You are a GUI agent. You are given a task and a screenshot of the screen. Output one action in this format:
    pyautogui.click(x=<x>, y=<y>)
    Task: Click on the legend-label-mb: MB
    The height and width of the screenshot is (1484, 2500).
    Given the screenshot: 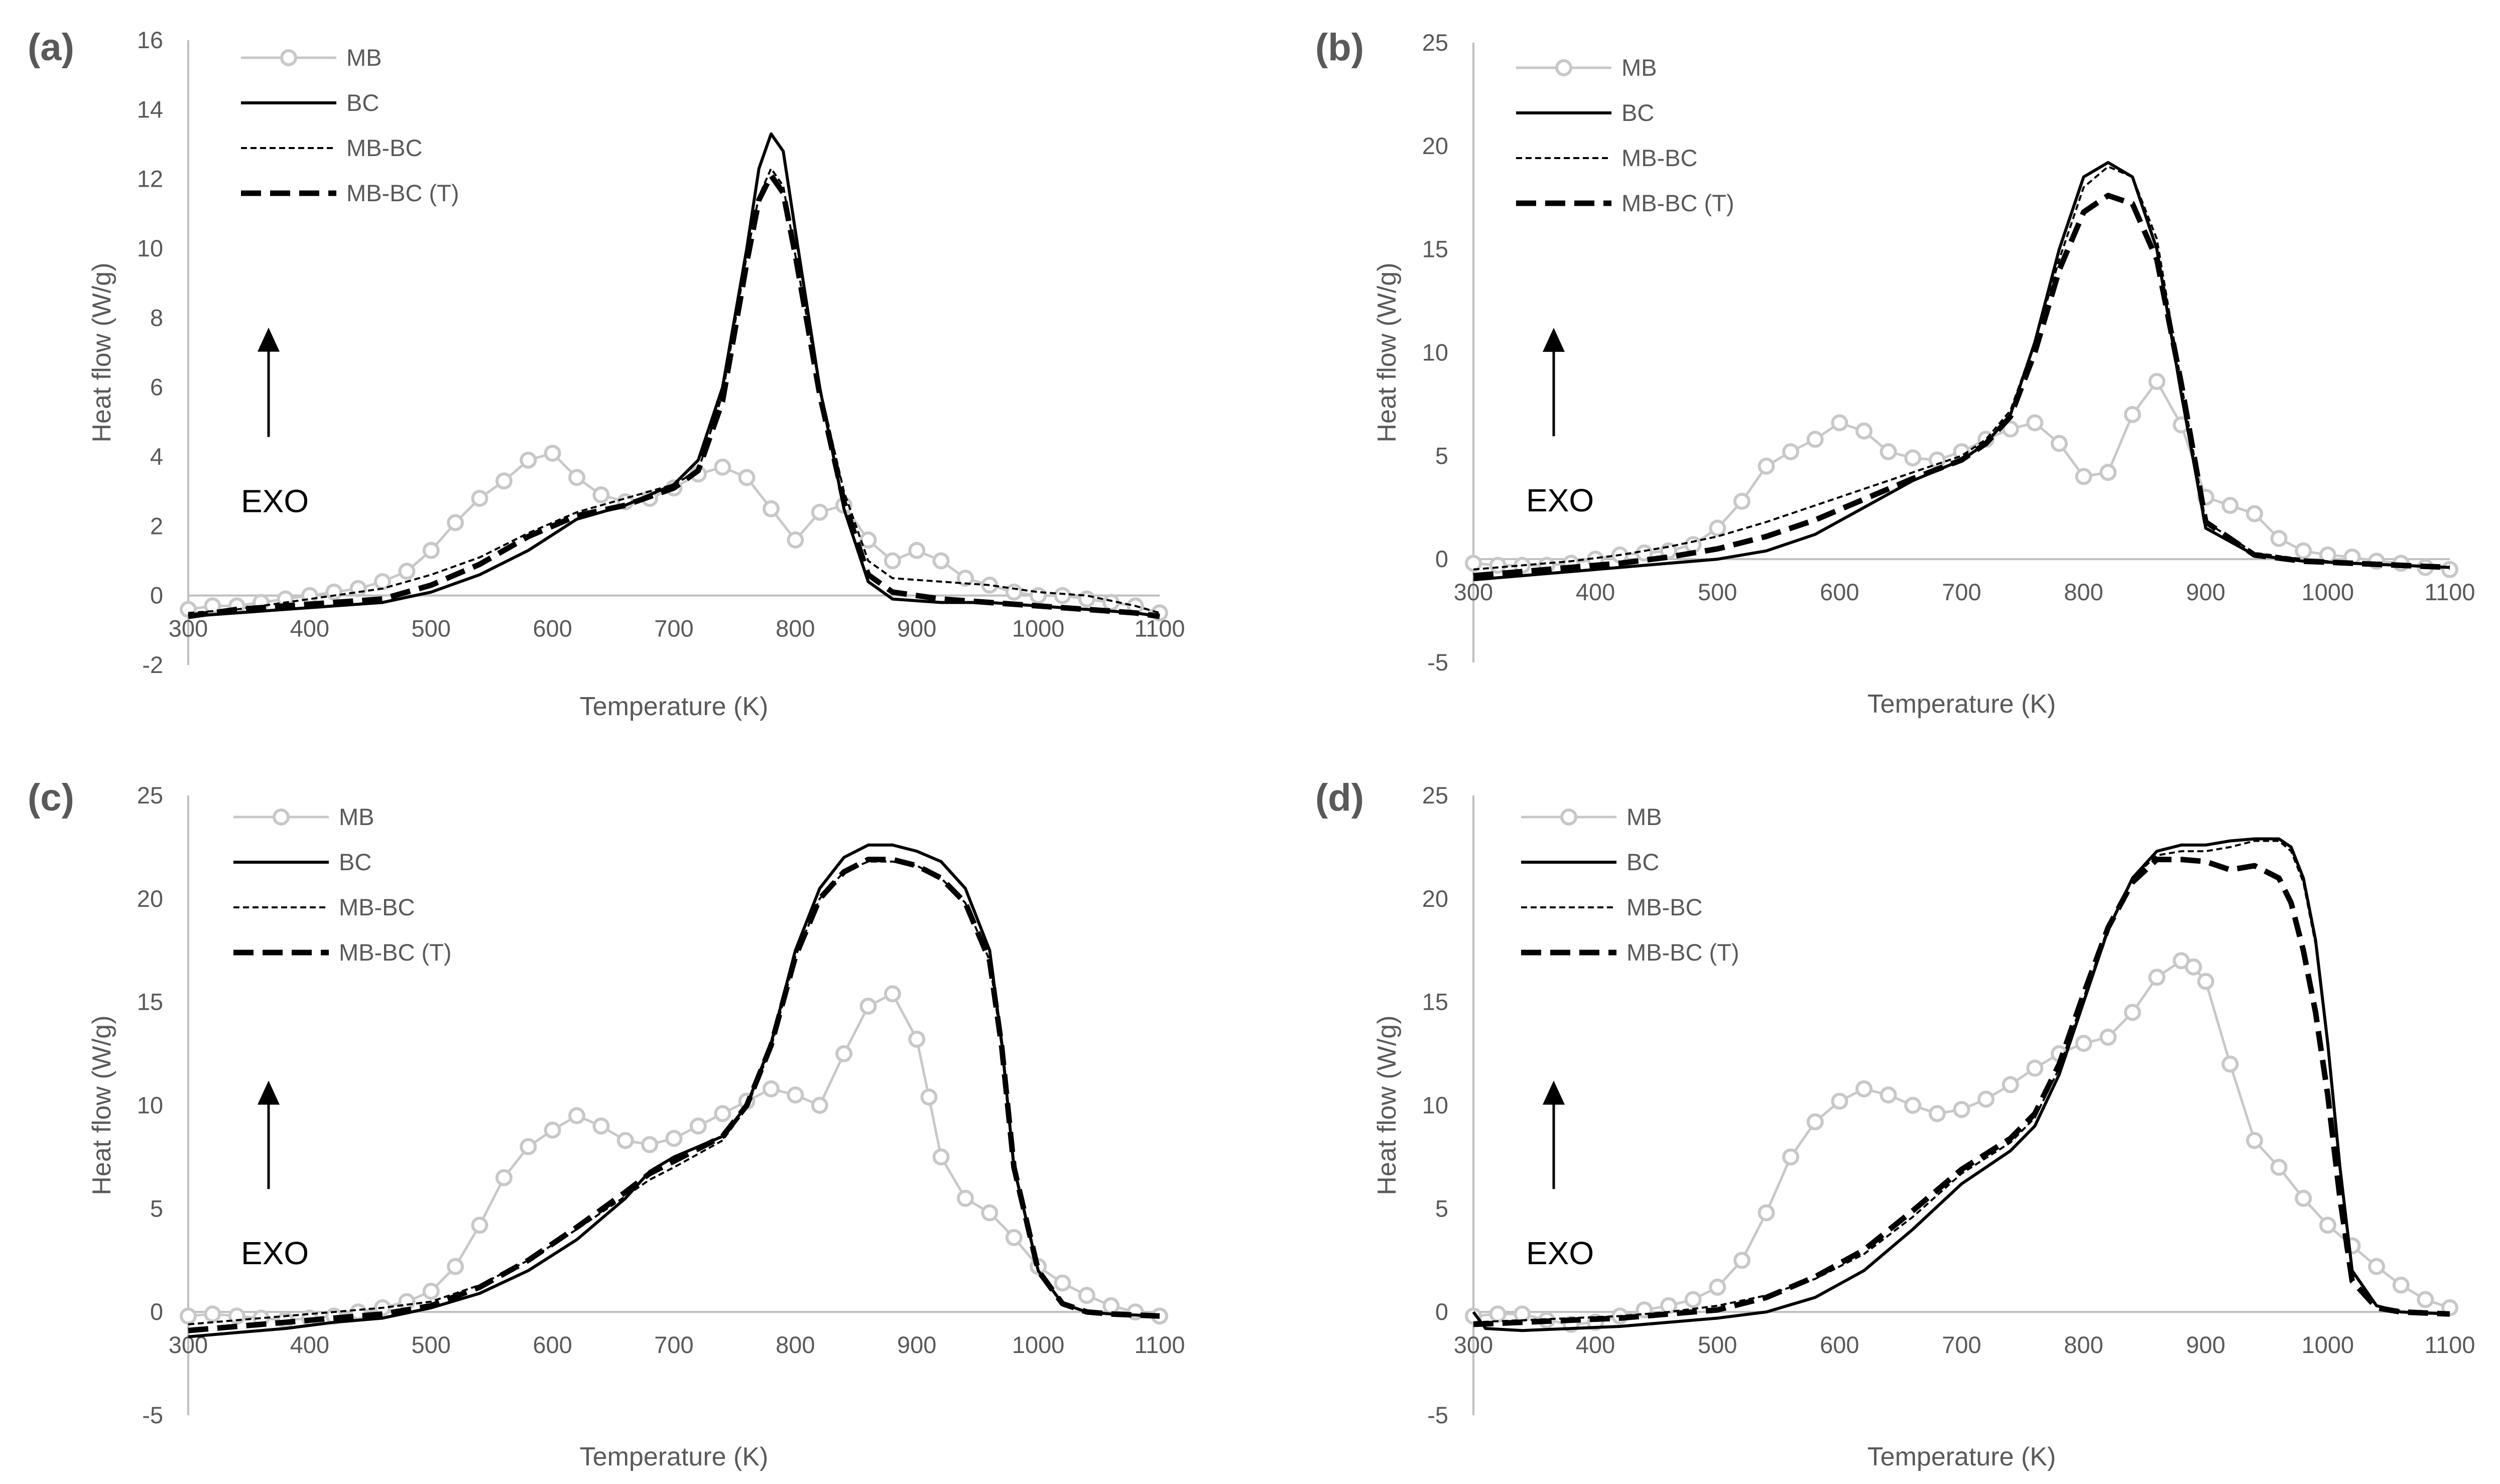 What is the action you would take?
    pyautogui.click(x=1644, y=816)
    